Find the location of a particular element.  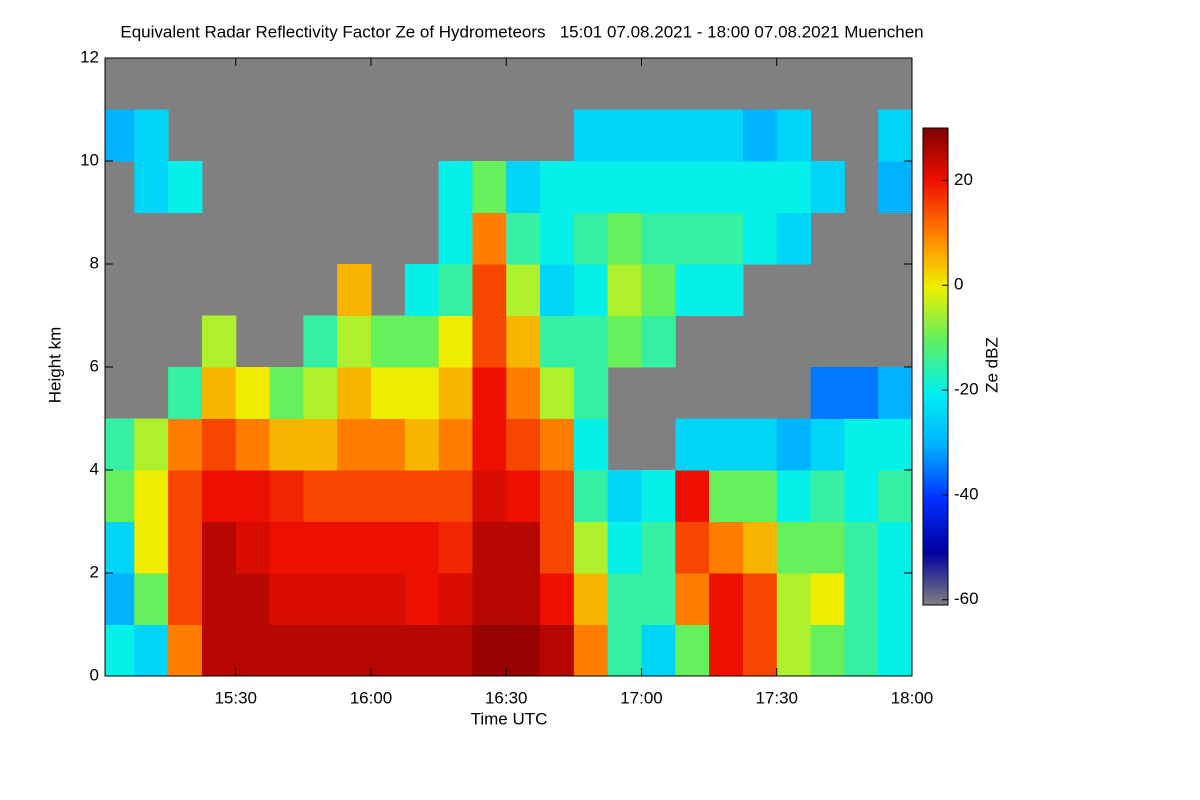

x-axis-label: Time UTC is located at coordinates (509, 718).